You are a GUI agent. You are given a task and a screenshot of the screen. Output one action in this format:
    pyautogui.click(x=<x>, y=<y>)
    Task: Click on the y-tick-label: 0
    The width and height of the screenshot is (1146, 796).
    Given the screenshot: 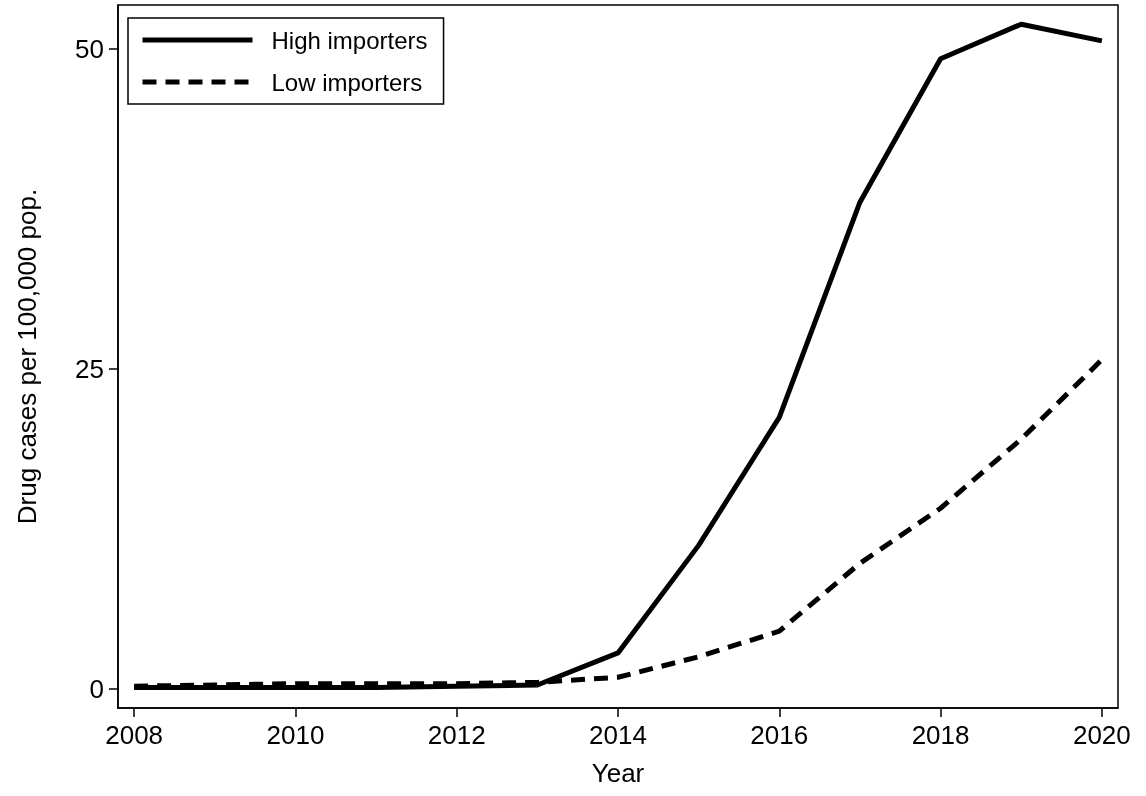 What is the action you would take?
    pyautogui.click(x=96, y=688)
    